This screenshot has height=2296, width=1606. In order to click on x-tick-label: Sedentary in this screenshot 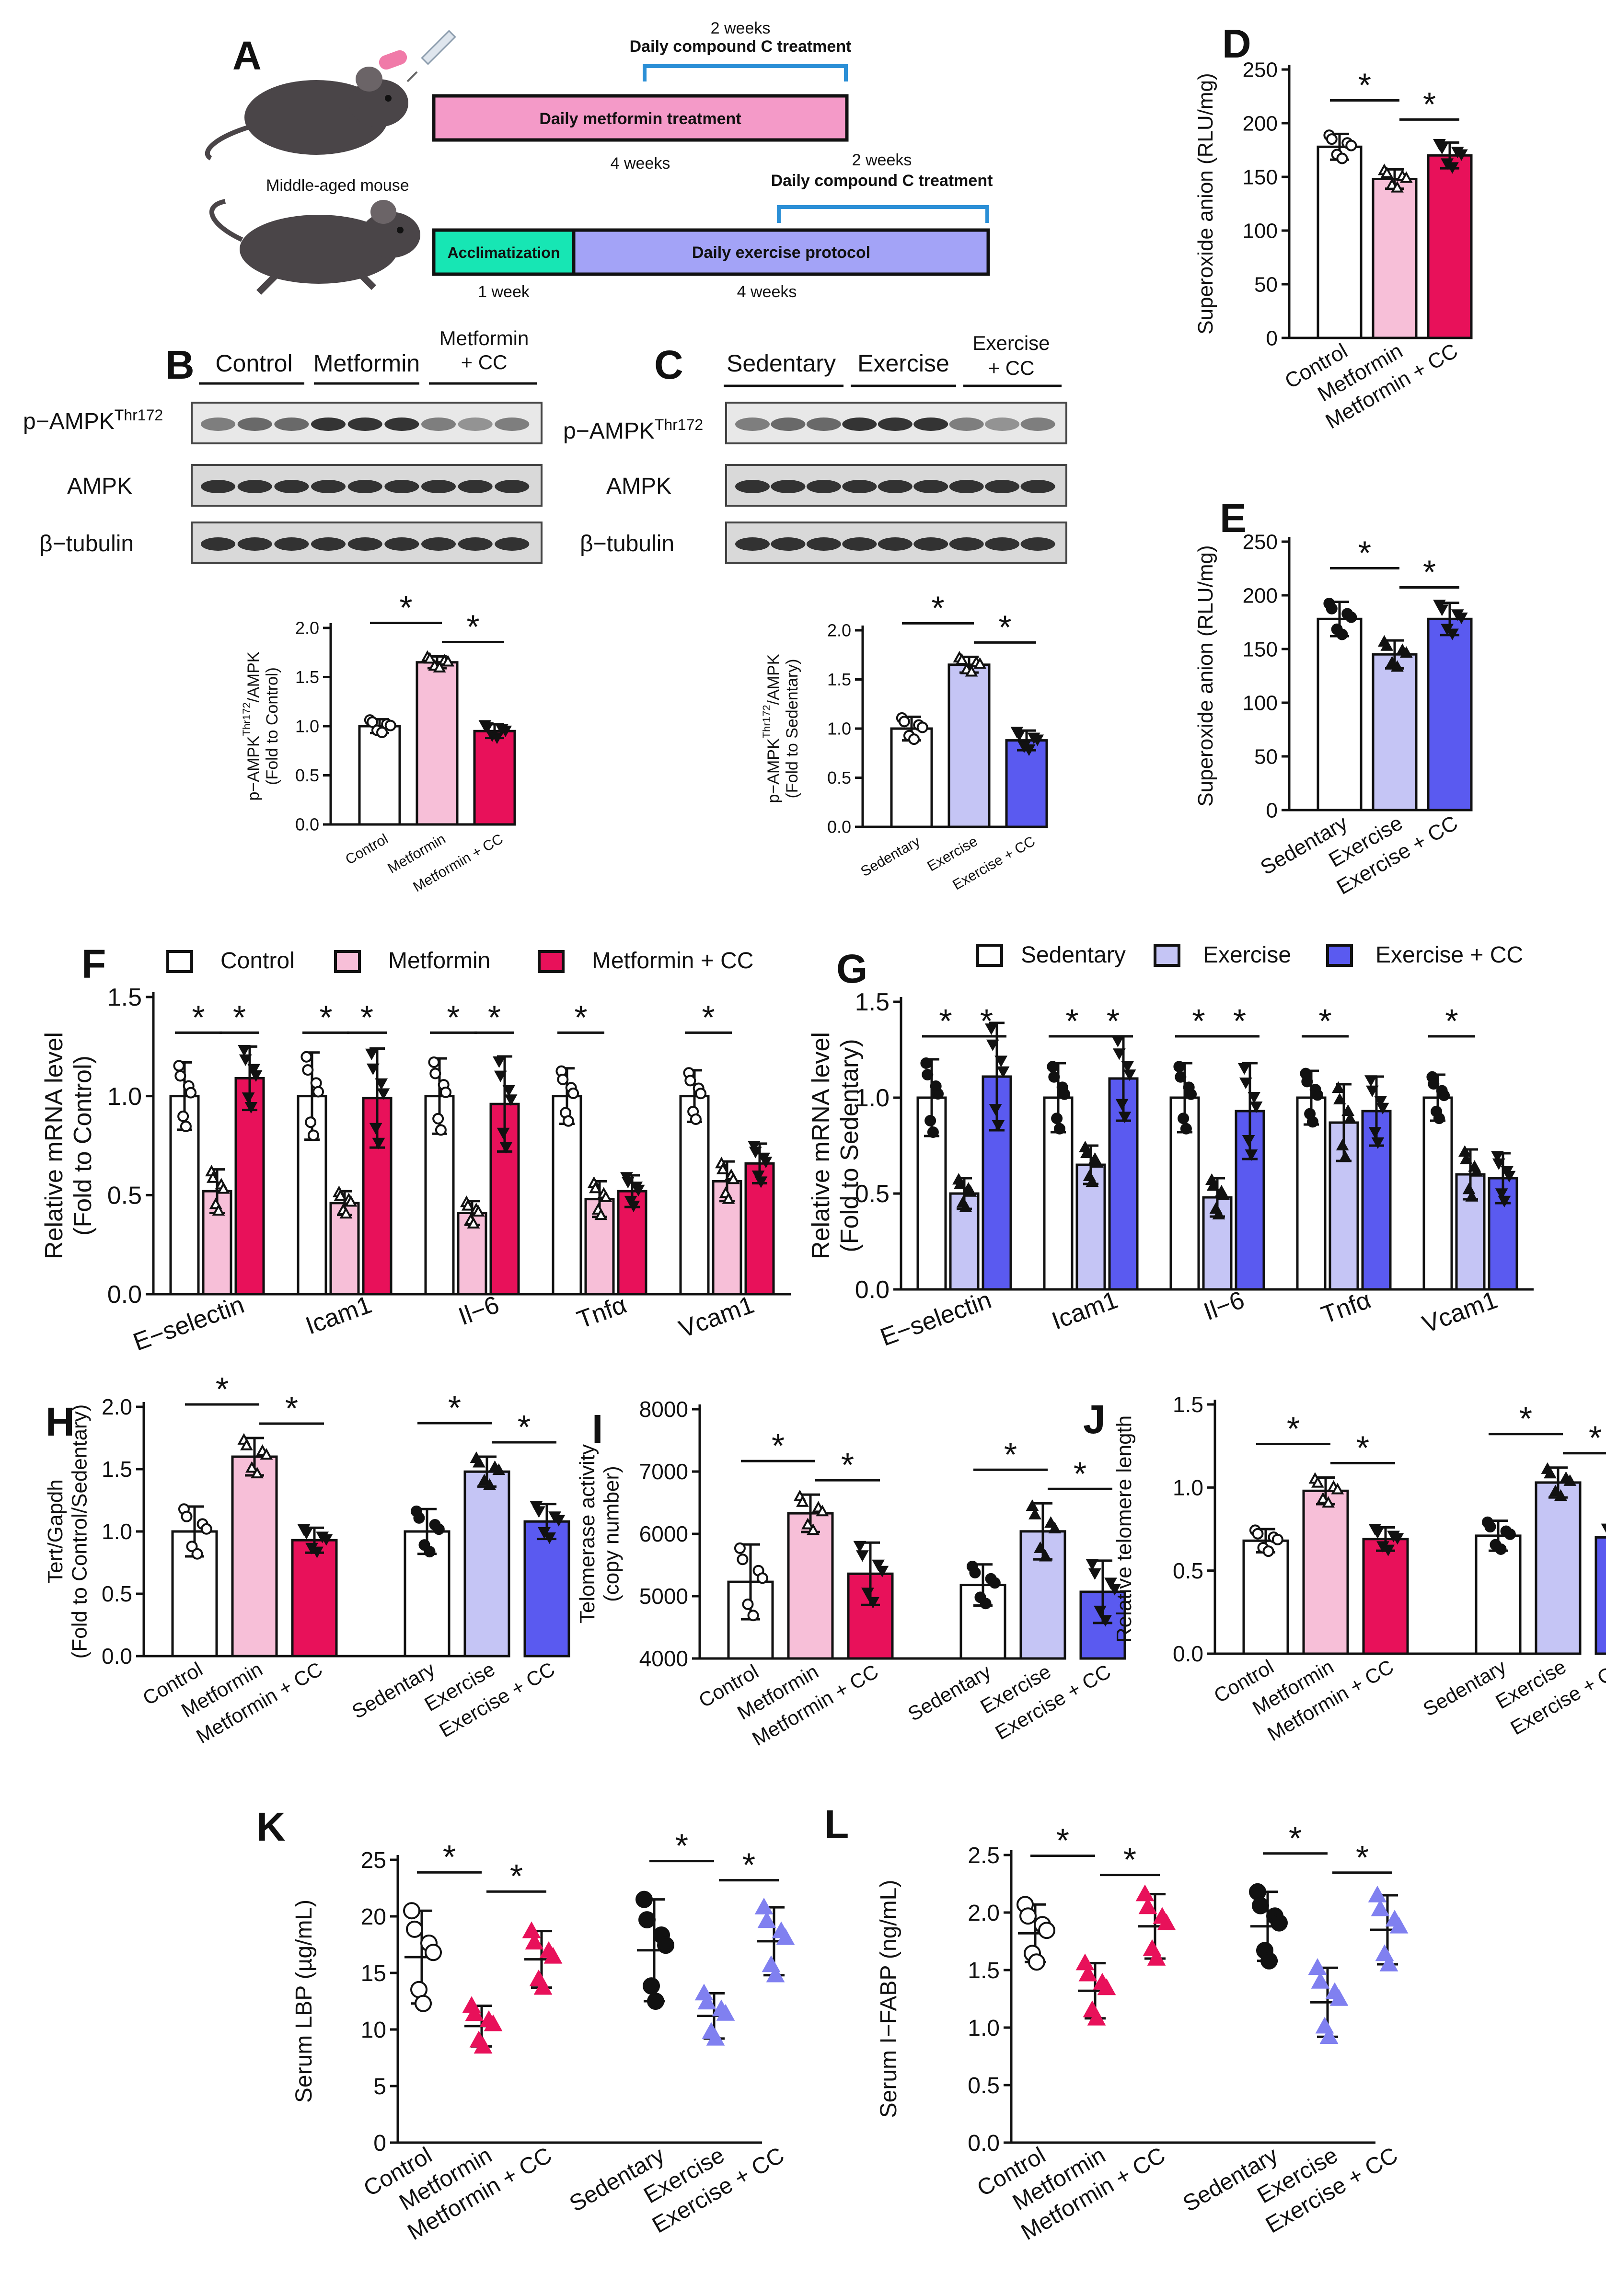, I will do `click(949, 1692)`.